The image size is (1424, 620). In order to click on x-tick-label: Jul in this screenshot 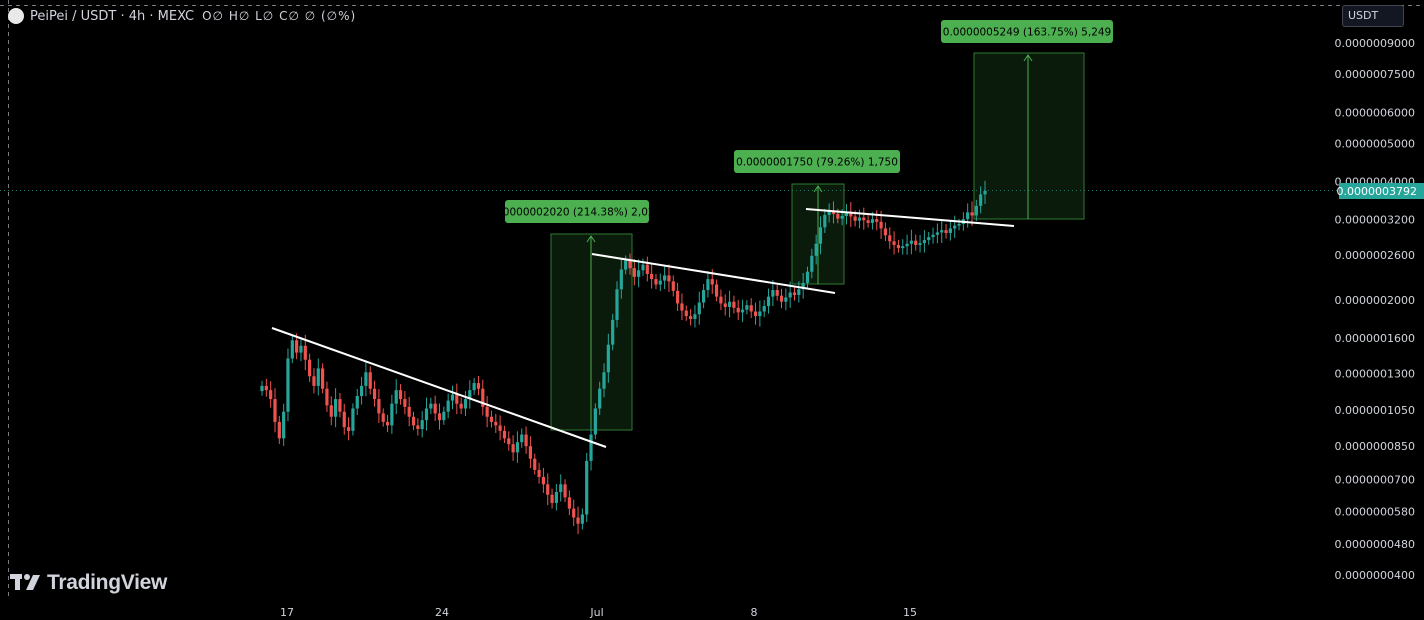, I will do `click(596, 612)`.